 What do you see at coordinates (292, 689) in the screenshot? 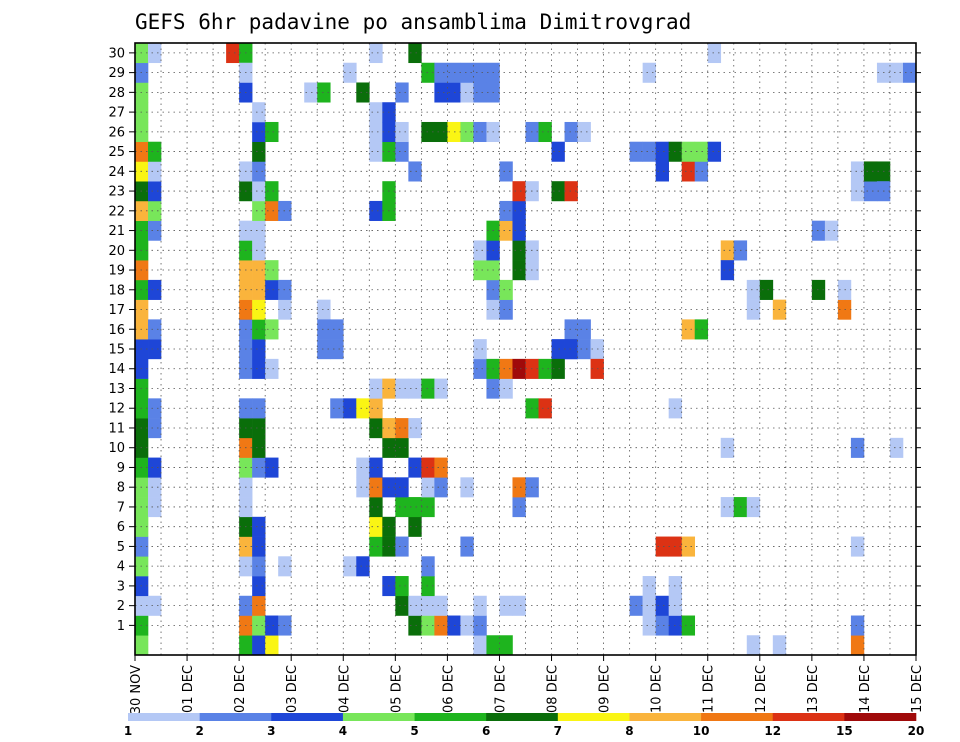
I see `x-tick-label: 03 DEC` at bounding box center [292, 689].